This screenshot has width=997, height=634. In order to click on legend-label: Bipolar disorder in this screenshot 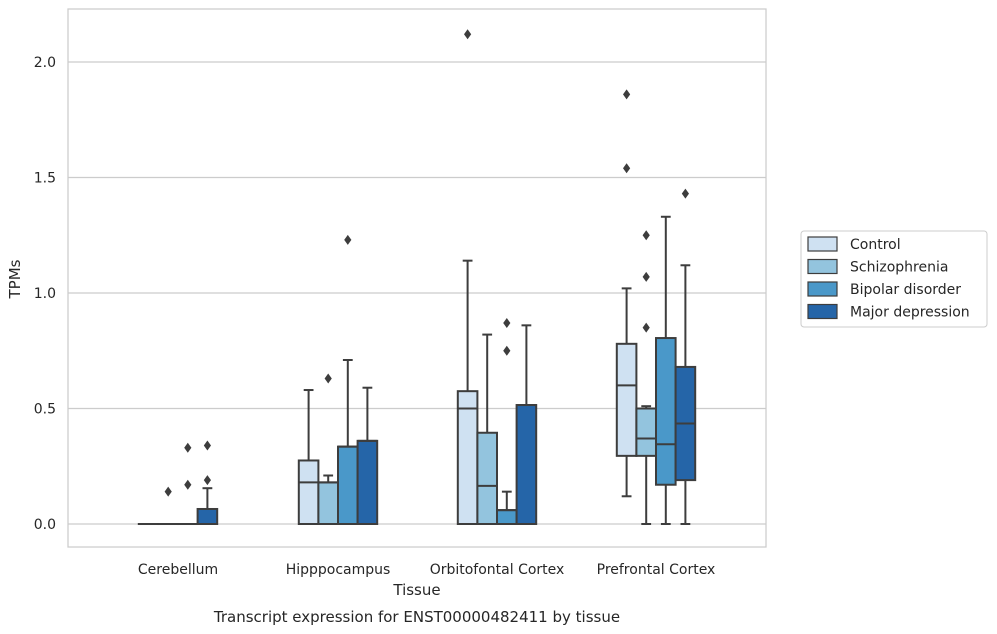, I will do `click(905, 290)`.